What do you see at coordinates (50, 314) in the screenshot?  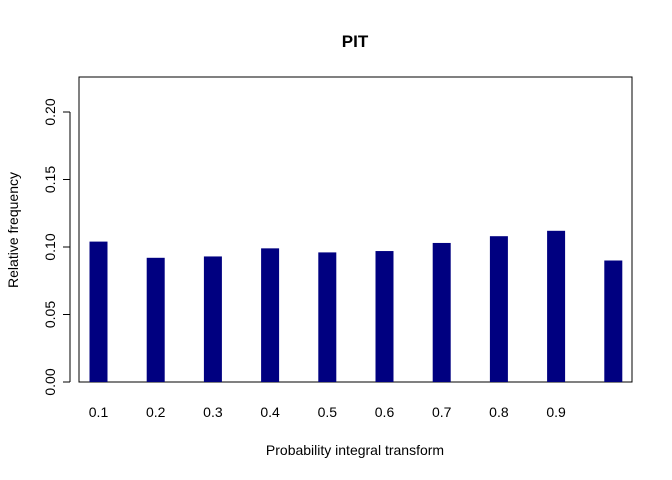 I see `y-tick-label: 0.05` at bounding box center [50, 314].